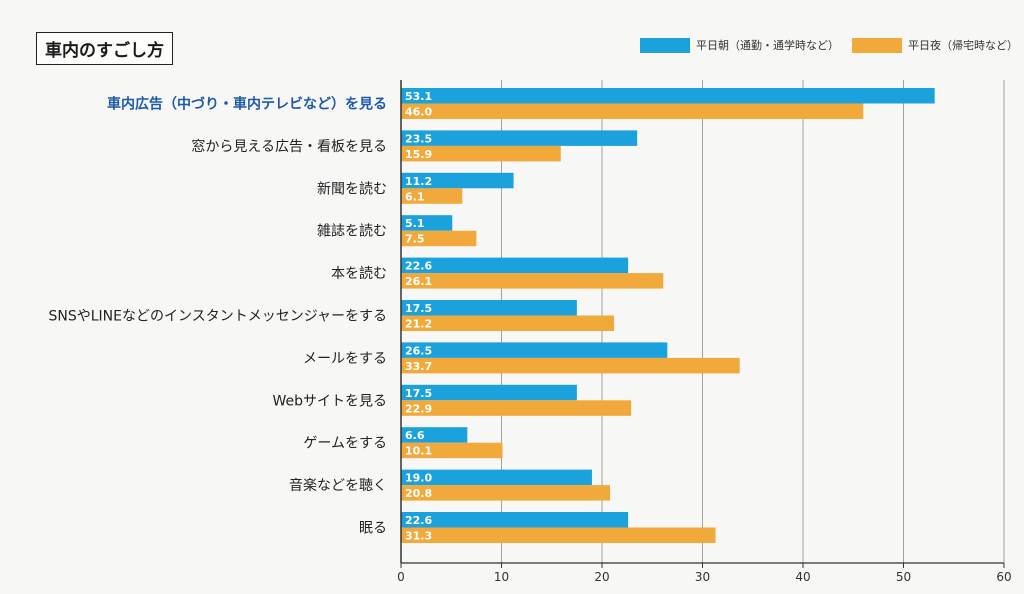 The image size is (1024, 594). I want to click on value-label-morning-3: 5.1, so click(415, 223).